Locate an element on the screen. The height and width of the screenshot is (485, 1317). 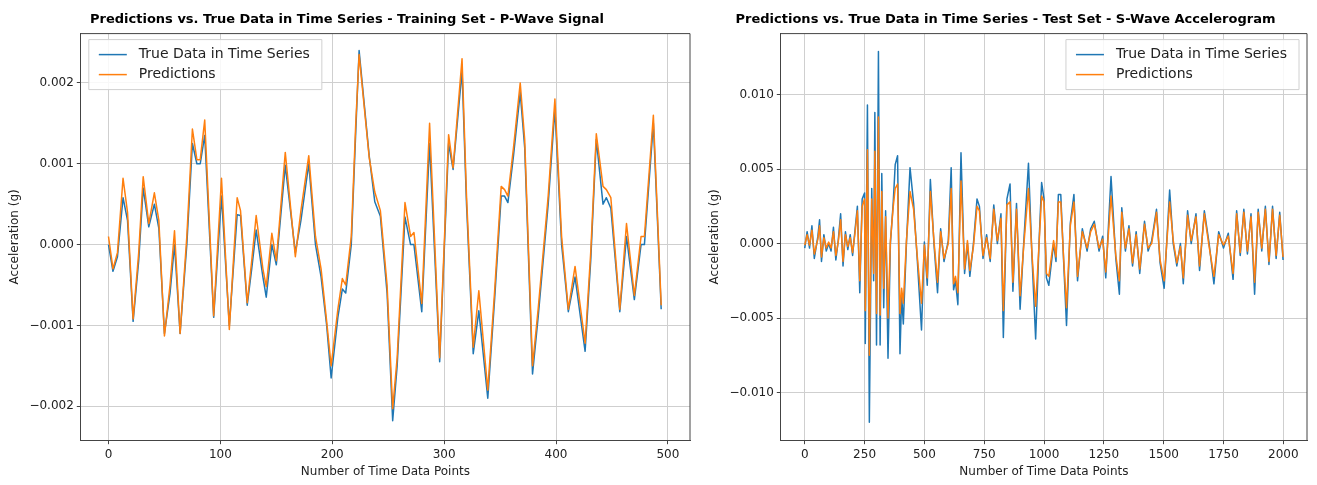
x-tick-label: 200 is located at coordinates (332, 453).